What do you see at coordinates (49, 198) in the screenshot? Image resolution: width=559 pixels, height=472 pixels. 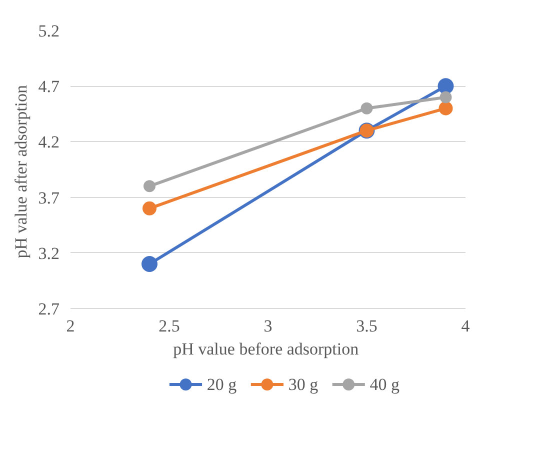 I see `y-tick-label: 3.7` at bounding box center [49, 198].